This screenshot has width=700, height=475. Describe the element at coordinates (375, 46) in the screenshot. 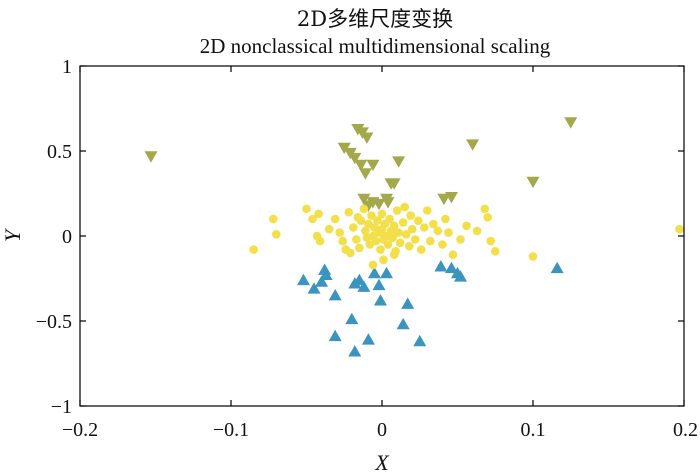

I see `chart-subtitle: 2D nonclassical multidimensional scaling` at that location.